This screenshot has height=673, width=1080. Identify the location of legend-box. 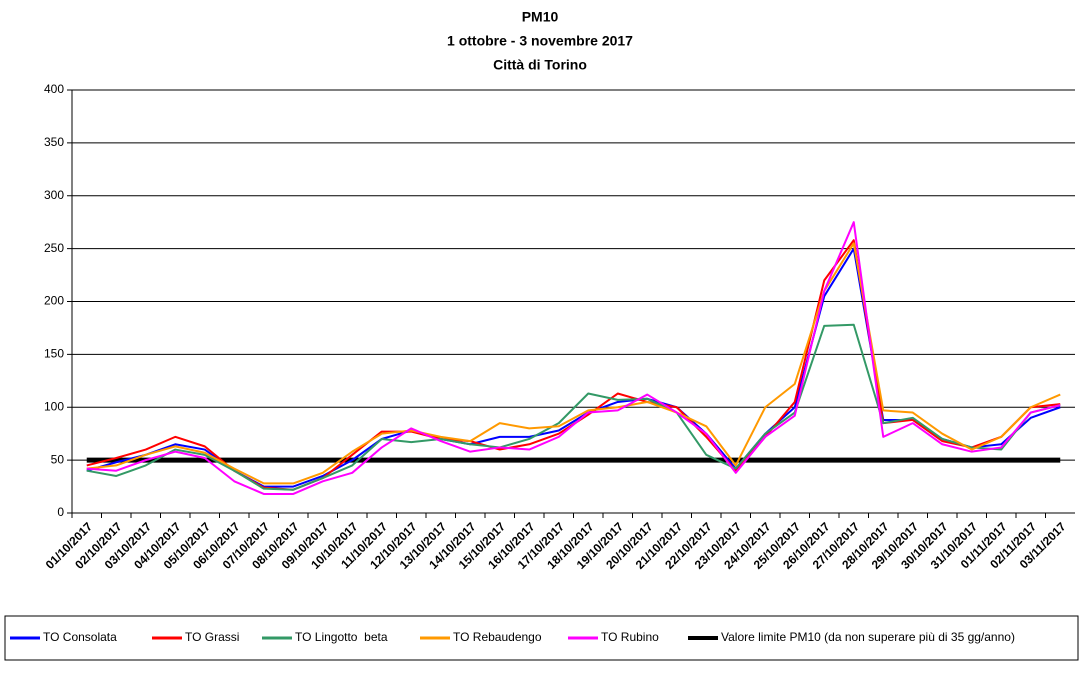
(541, 638).